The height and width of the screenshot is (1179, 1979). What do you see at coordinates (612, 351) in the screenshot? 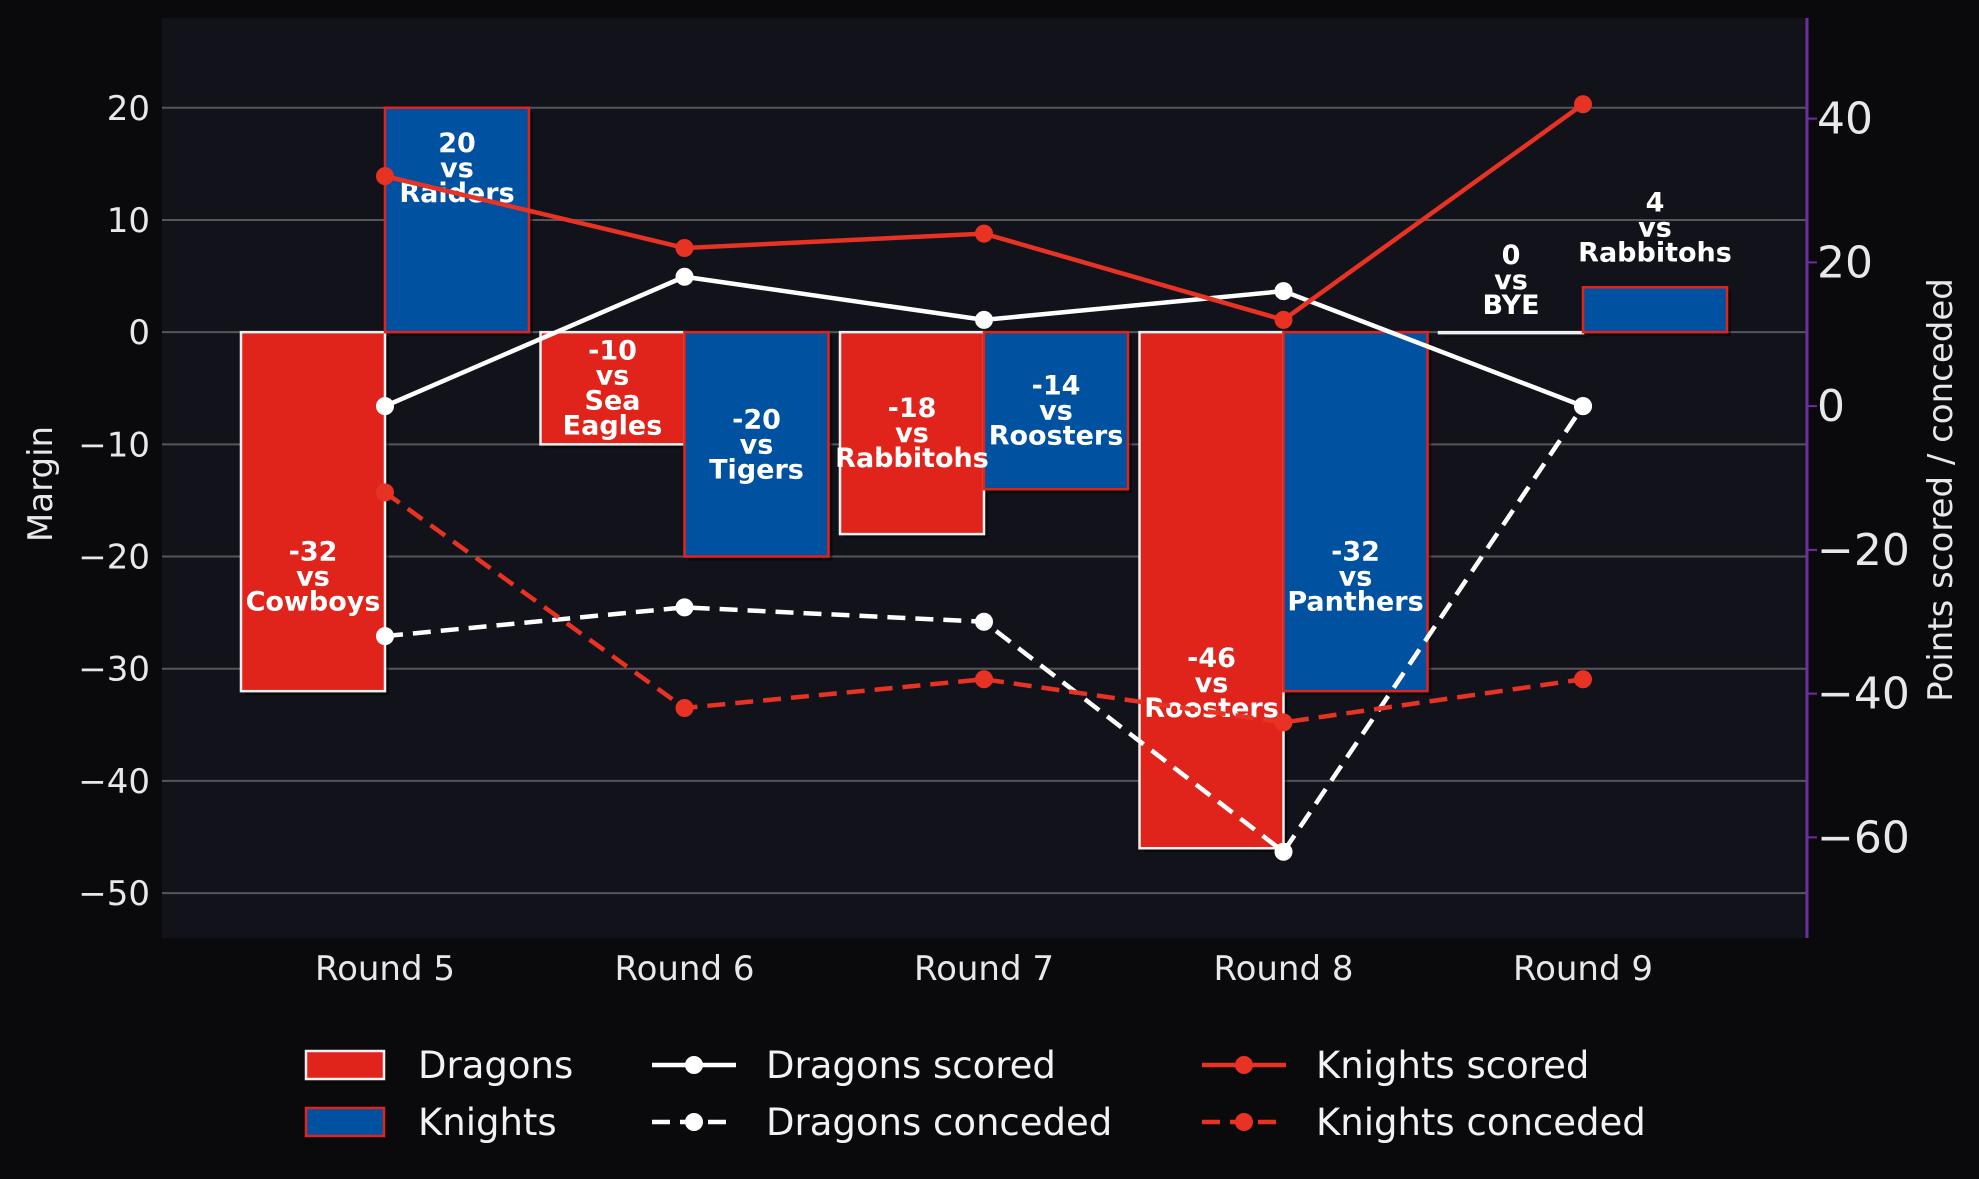
I see `bar-label-dragons-1-line0: -10` at bounding box center [612, 351].